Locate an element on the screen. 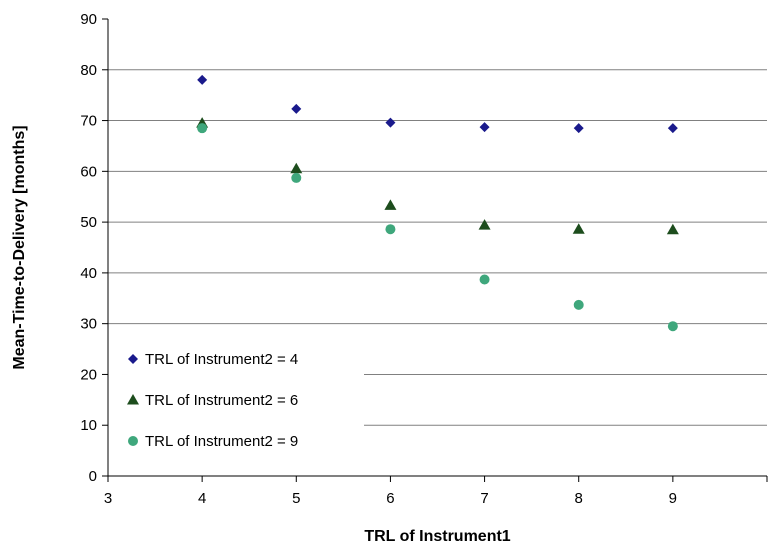 The width and height of the screenshot is (781, 552). y-tick-label: 60 is located at coordinates (88, 171).